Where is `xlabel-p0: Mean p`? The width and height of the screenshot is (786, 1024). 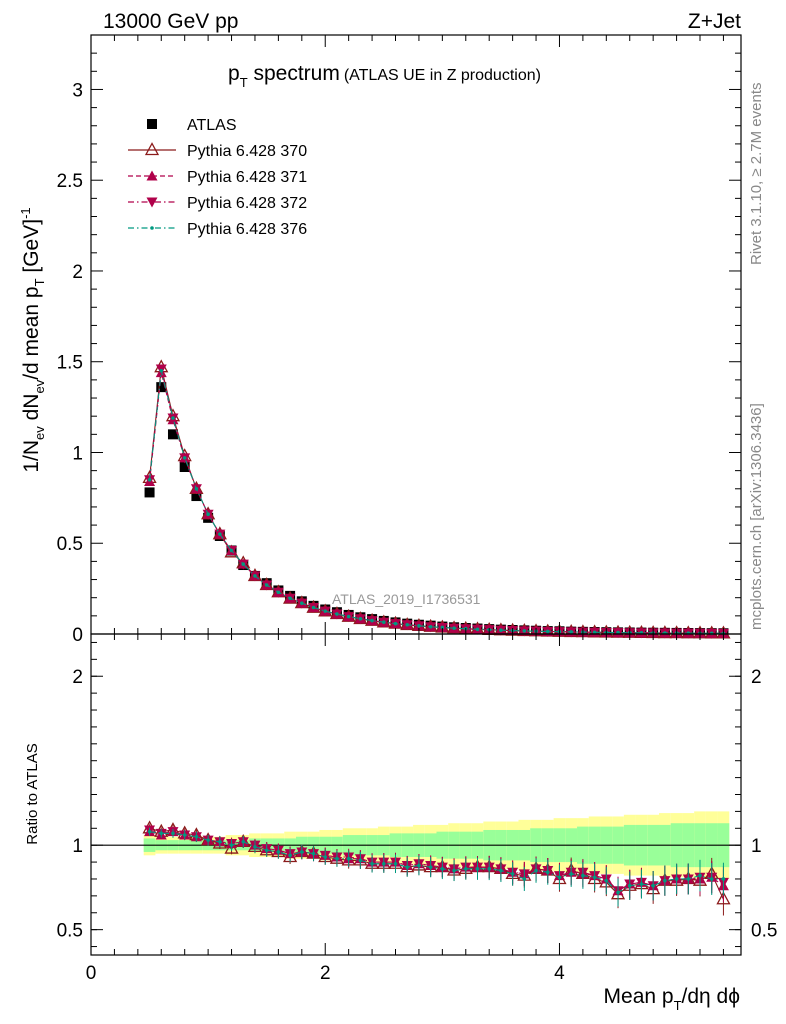
xlabel-p0: Mean p is located at coordinates (639, 996).